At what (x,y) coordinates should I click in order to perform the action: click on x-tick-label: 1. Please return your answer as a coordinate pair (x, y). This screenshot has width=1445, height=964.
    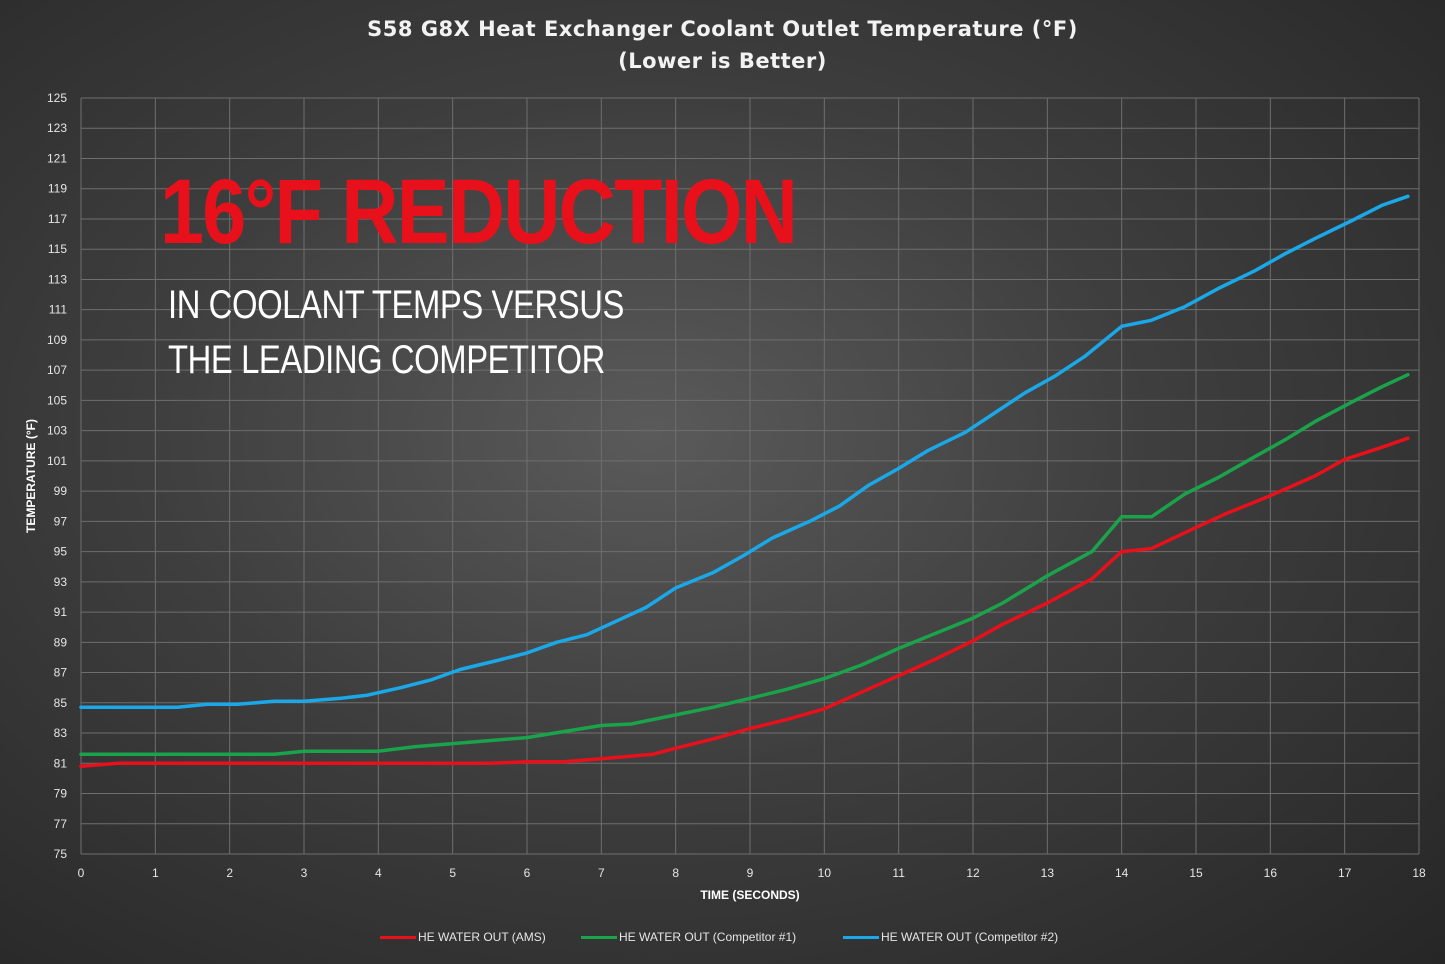
    Looking at the image, I should click on (155, 873).